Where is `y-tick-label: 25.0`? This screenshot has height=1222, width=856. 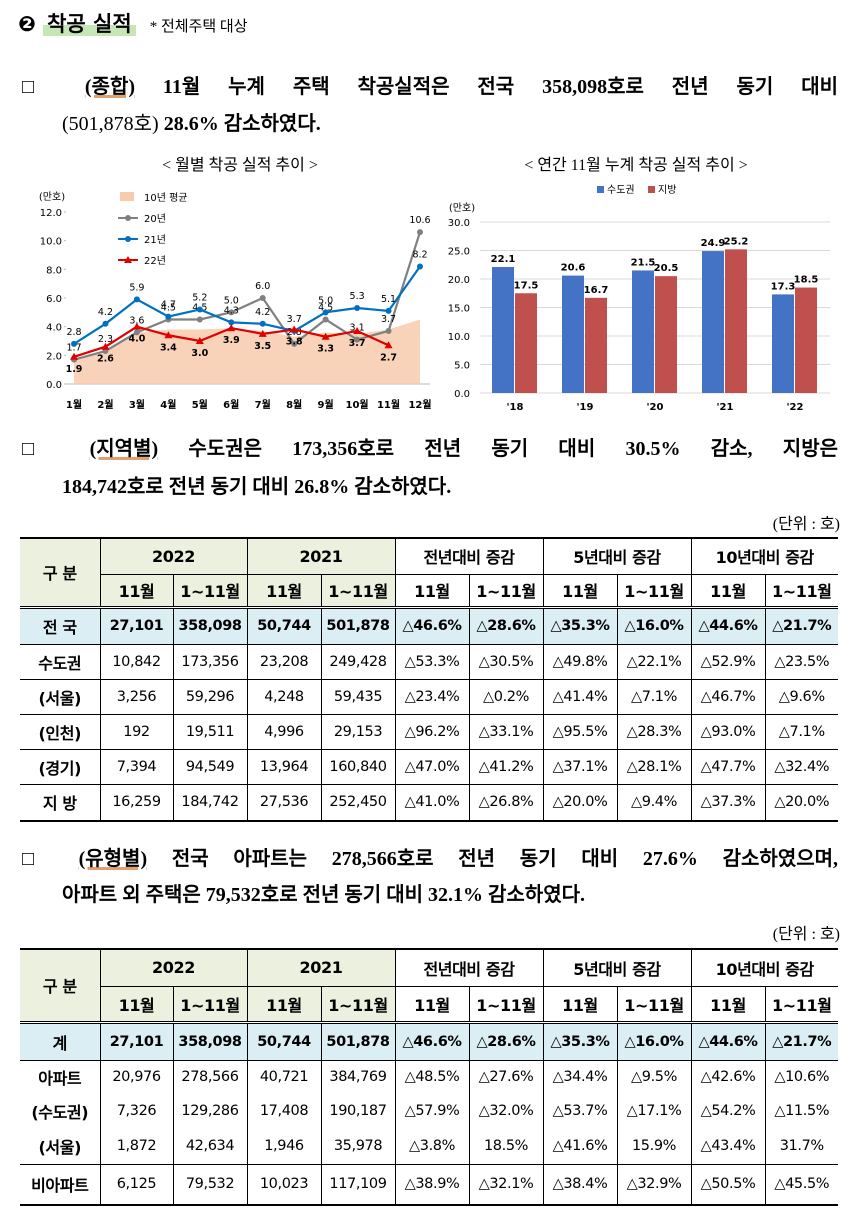
y-tick-label: 25.0 is located at coordinates (459, 252).